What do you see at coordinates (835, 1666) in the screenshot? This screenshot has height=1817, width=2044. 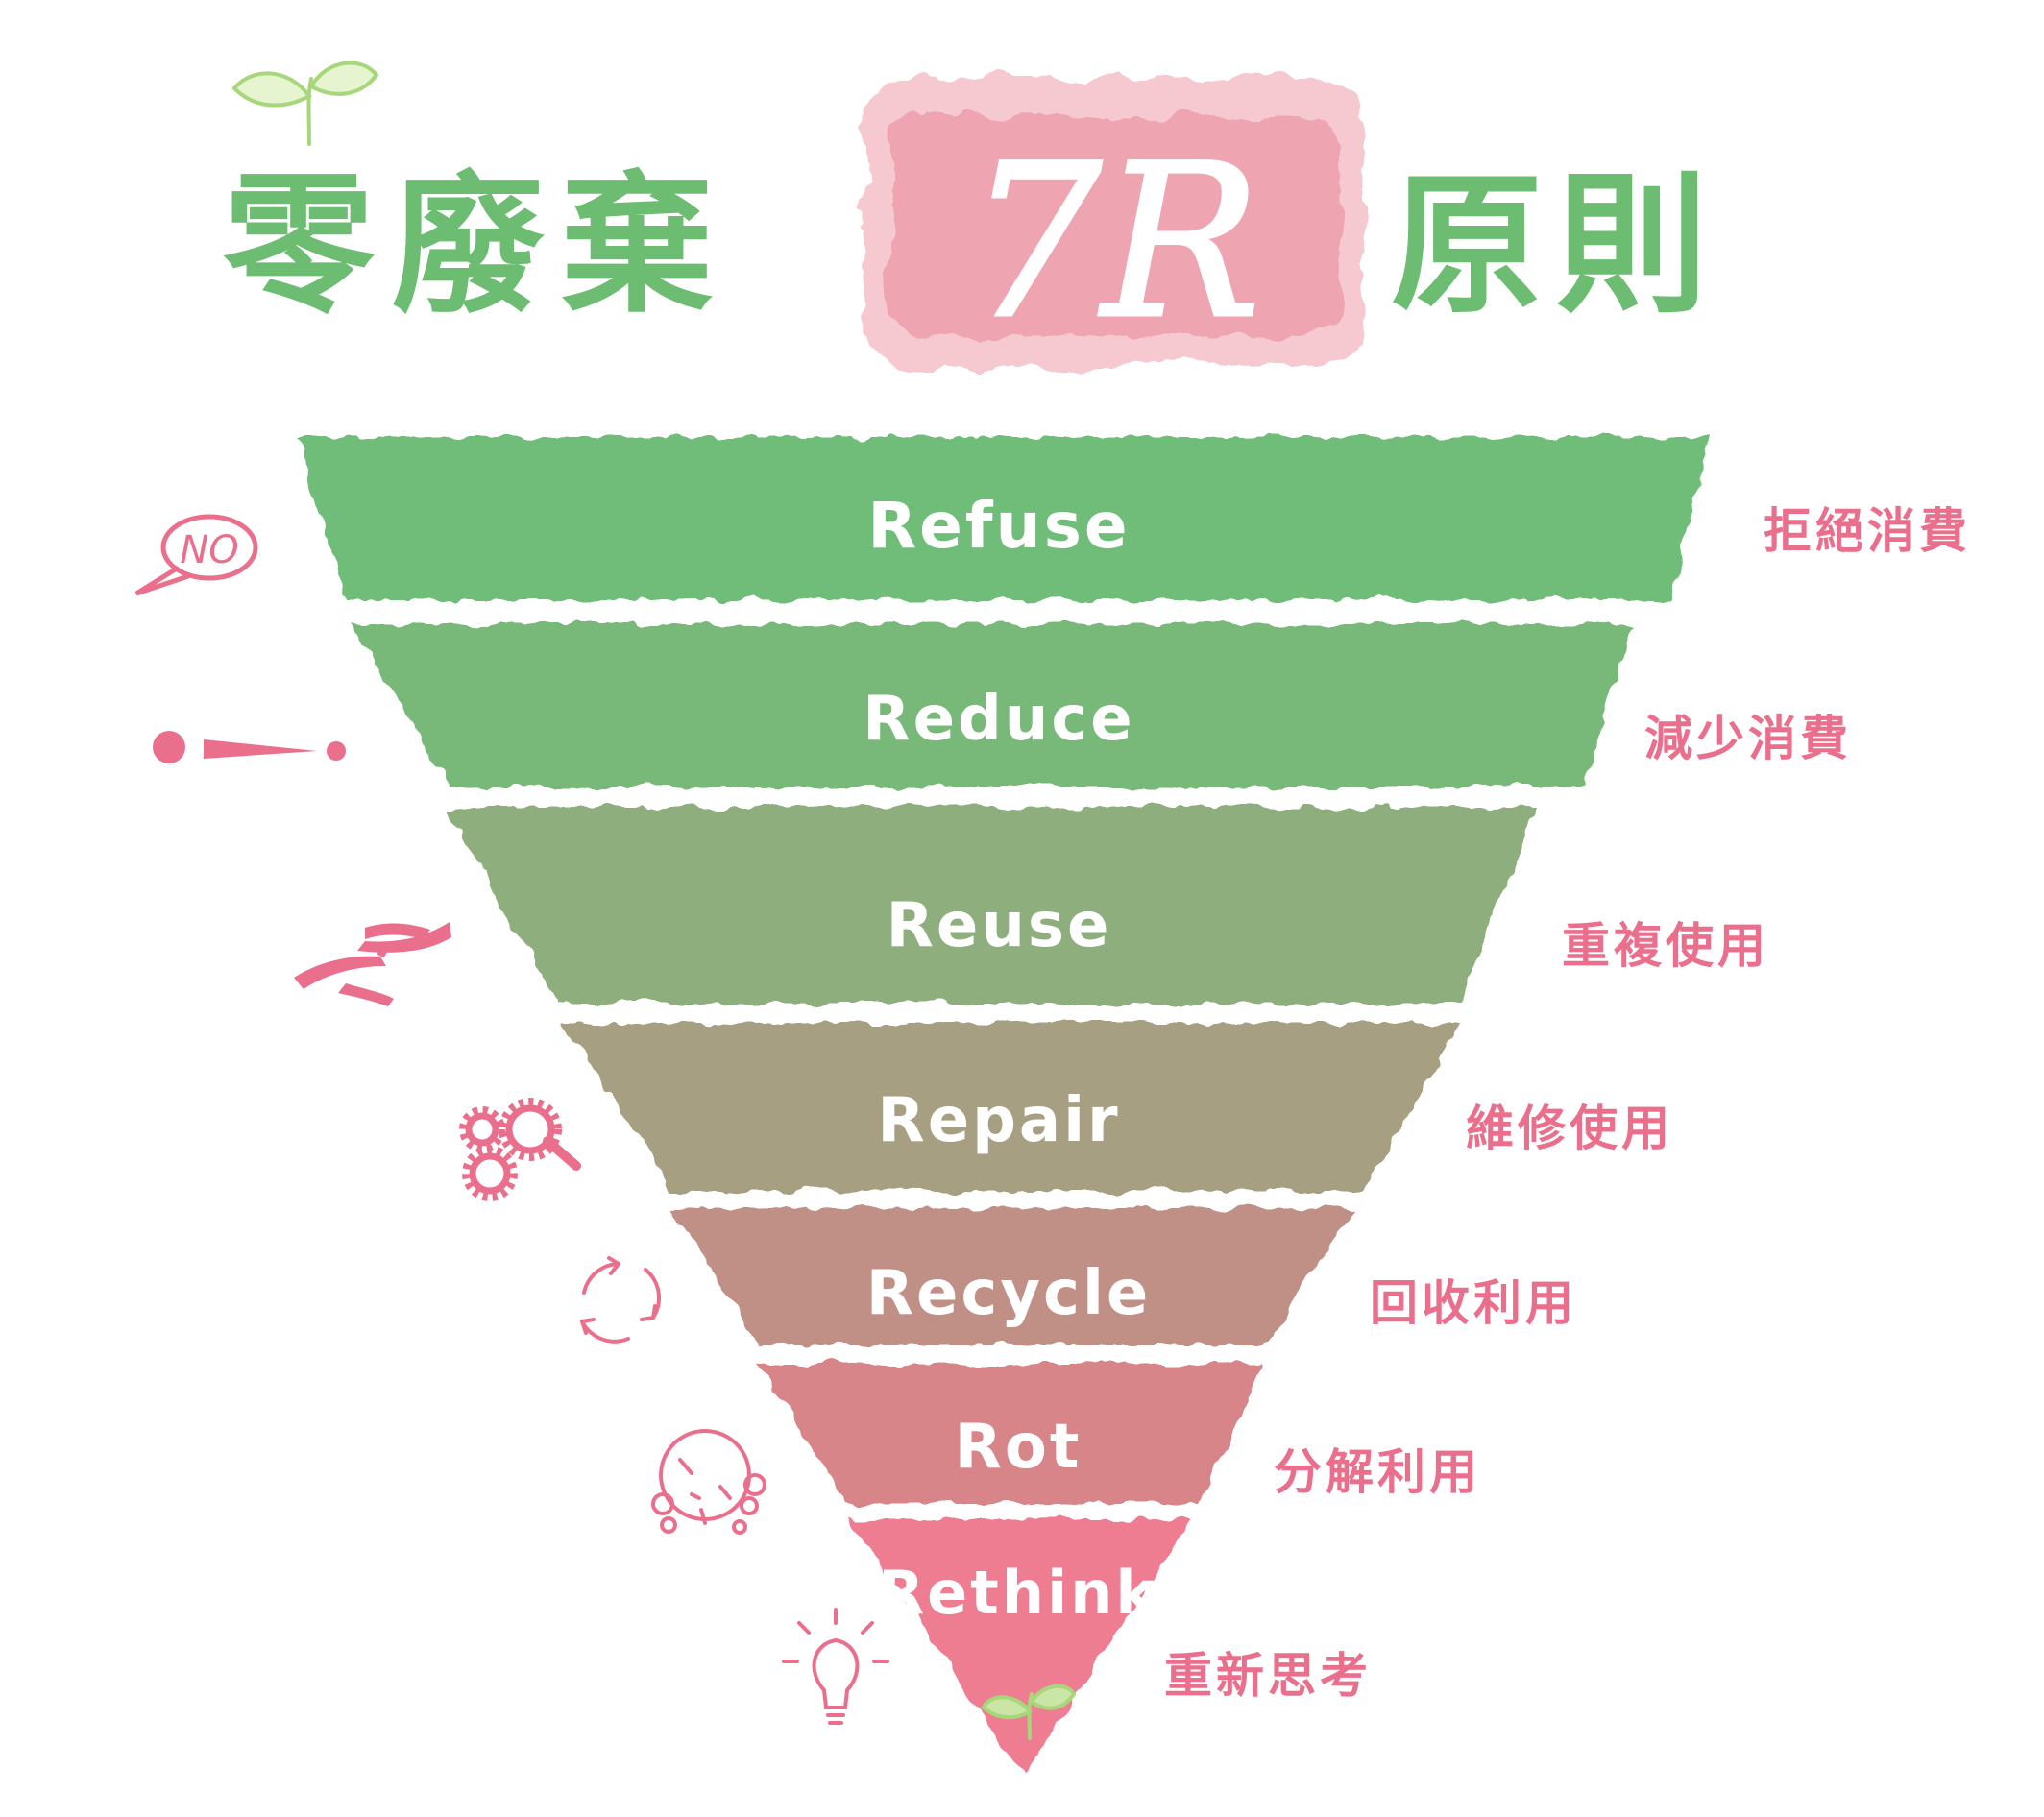 I see `lightbulb-icon` at bounding box center [835, 1666].